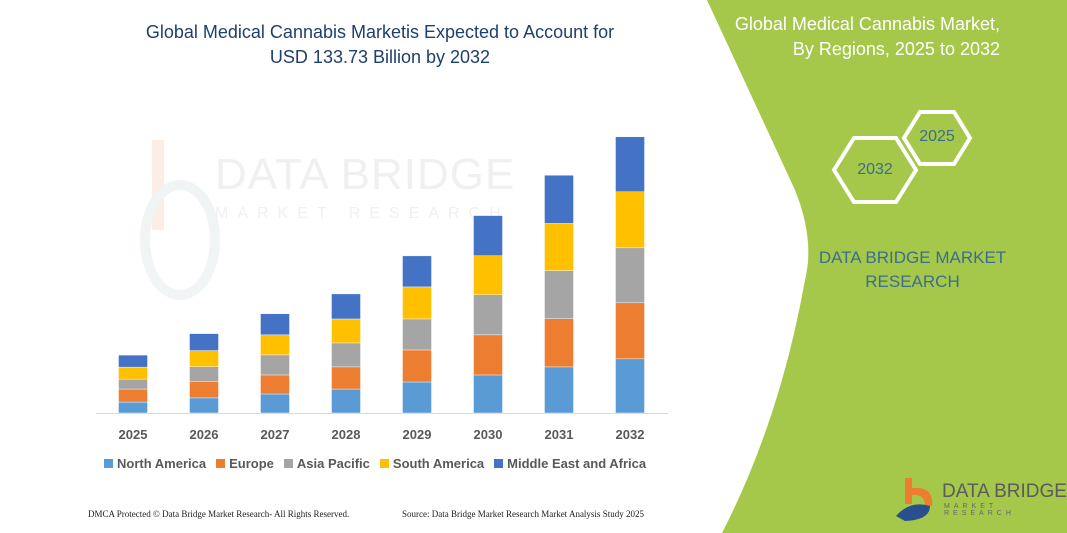 The height and width of the screenshot is (533, 1067). What do you see at coordinates (488, 394) in the screenshot?
I see `bar-segment-2030-north-america` at bounding box center [488, 394].